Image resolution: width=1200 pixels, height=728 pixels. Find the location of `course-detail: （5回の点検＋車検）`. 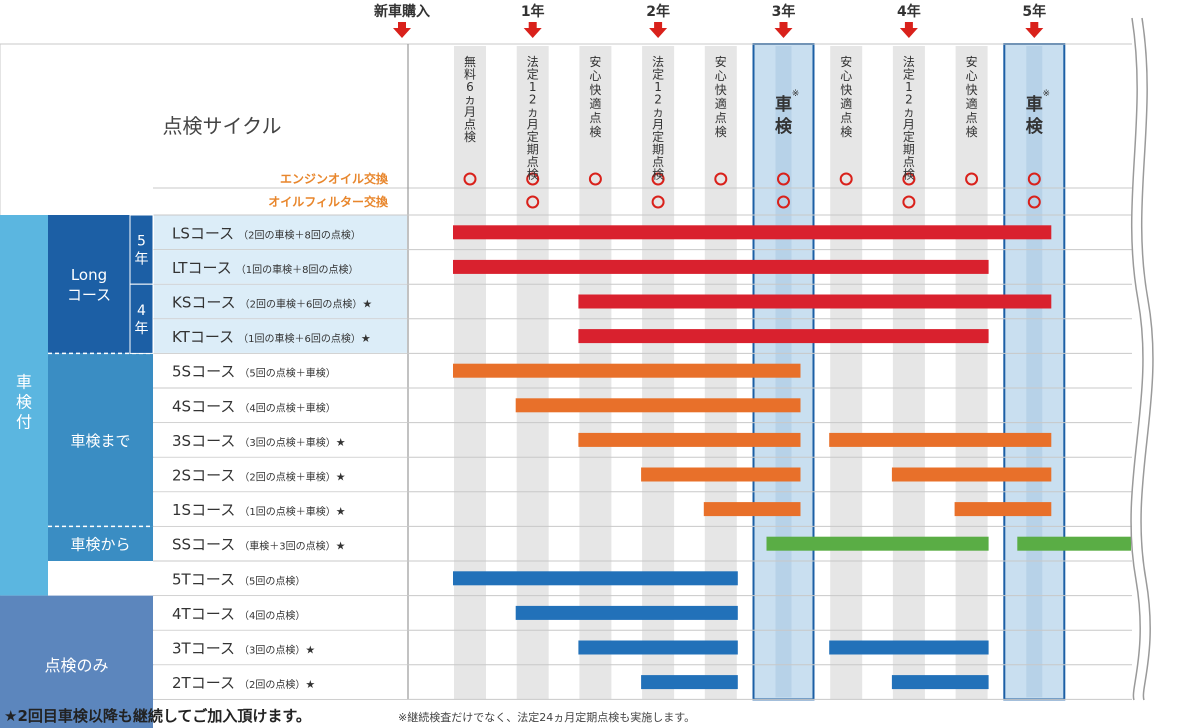

course-detail: （5回の点検＋車検） is located at coordinates (287, 373).